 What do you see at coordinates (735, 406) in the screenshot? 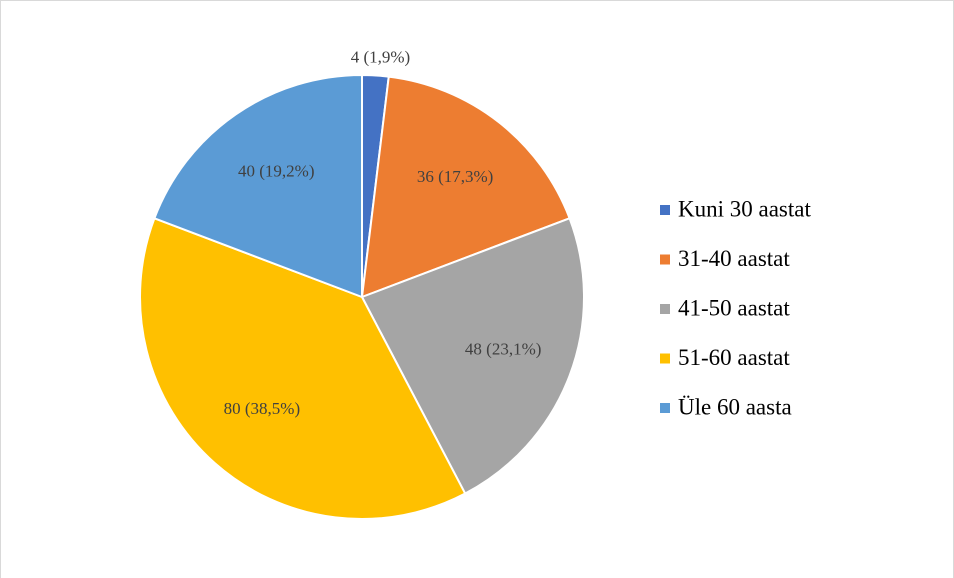
I see `legend-label: Üle 60 aasta` at bounding box center [735, 406].